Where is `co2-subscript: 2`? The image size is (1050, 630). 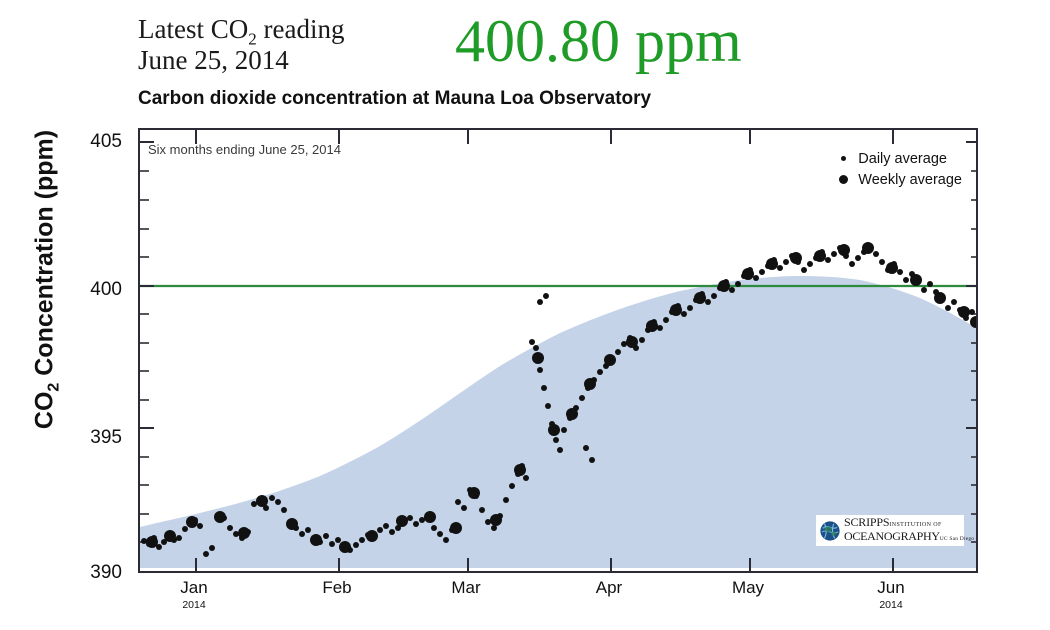
co2-subscript: 2 is located at coordinates (252, 39).